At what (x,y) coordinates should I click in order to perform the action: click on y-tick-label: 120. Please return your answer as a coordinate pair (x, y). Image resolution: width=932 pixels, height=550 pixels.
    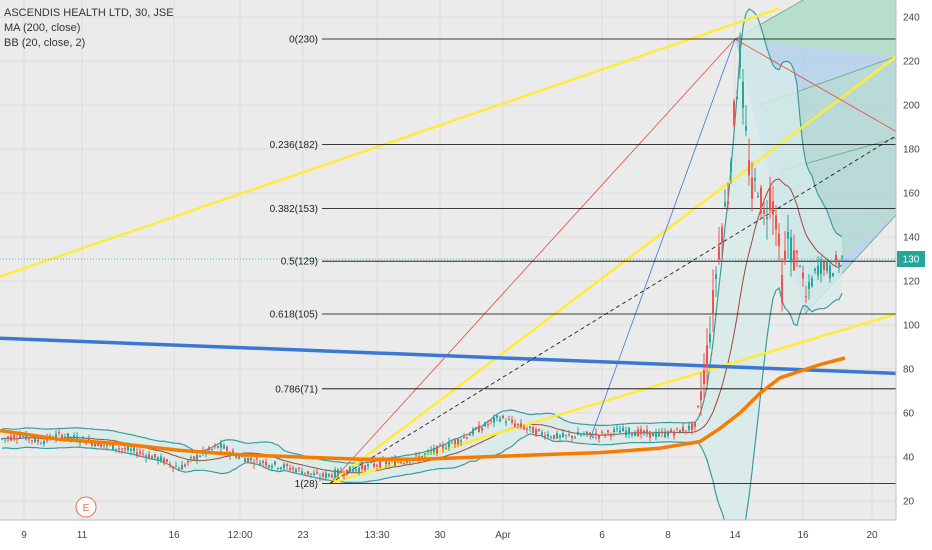
    Looking at the image, I should click on (911, 282).